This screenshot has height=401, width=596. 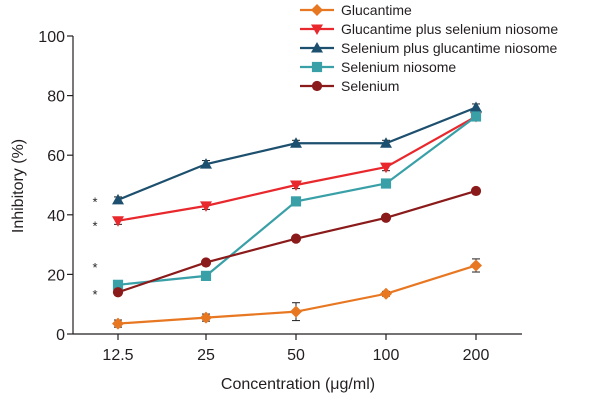 What do you see at coordinates (51, 37) in the screenshot?
I see `y-tick-label: 100` at bounding box center [51, 37].